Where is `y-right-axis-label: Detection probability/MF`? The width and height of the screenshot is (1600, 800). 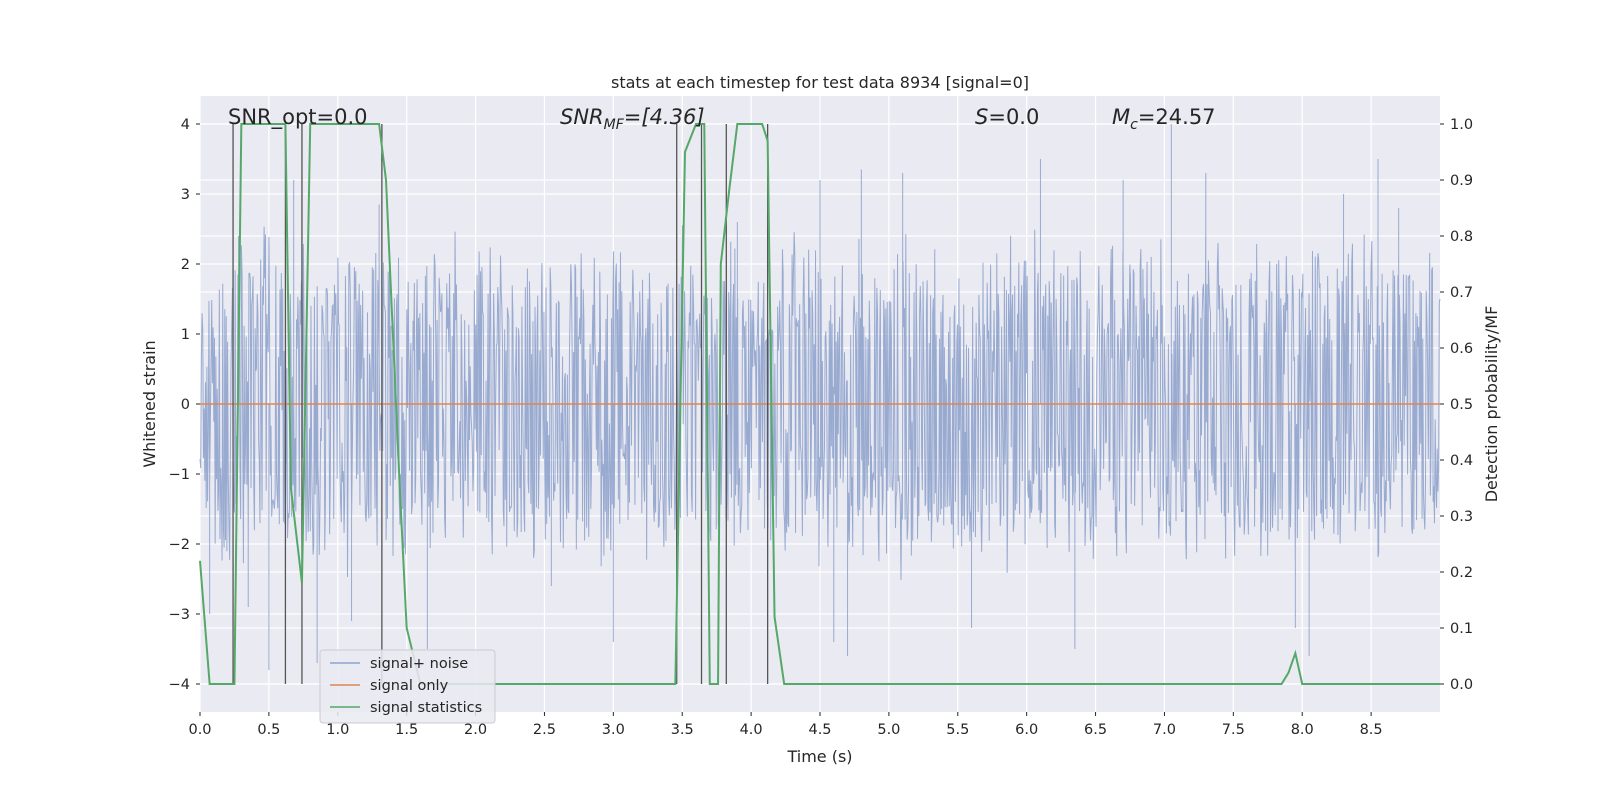 y-right-axis-label: Detection probability/MF is located at coordinates (1491, 404).